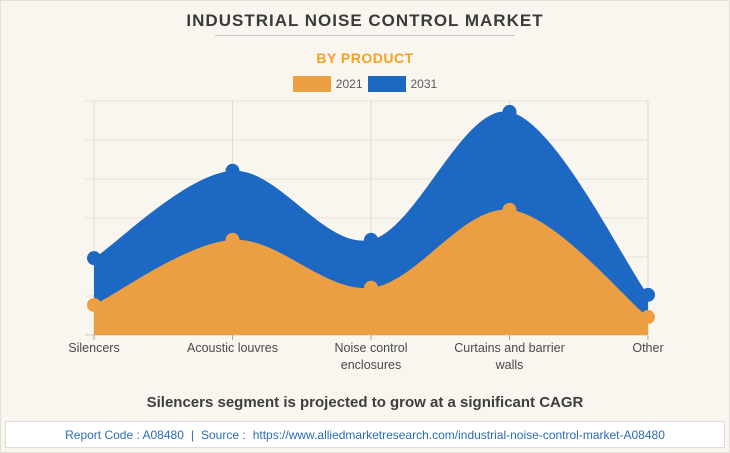 The width and height of the screenshot is (730, 453). I want to click on legend-item-2021: 2021, so click(327, 84).